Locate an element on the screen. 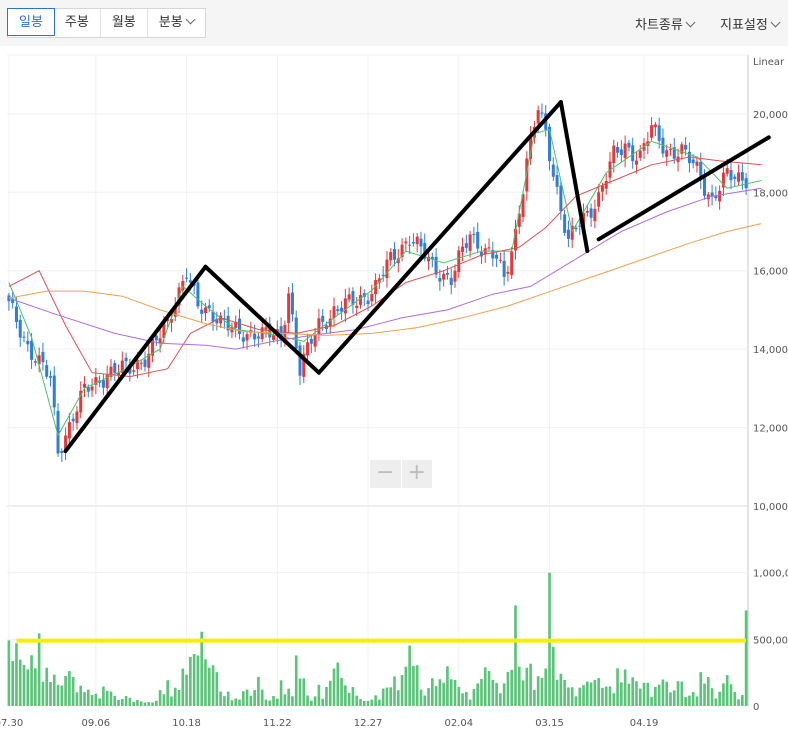 The height and width of the screenshot is (731, 788). ma120-line is located at coordinates (385, 279).